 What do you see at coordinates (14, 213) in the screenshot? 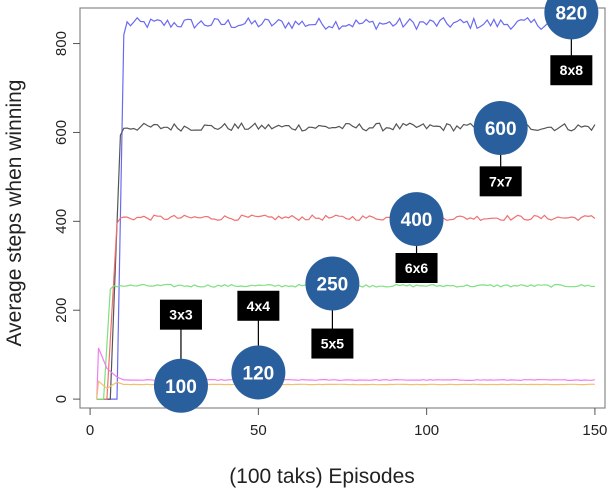
I see `y-axis-title: Average steps when winning` at bounding box center [14, 213].